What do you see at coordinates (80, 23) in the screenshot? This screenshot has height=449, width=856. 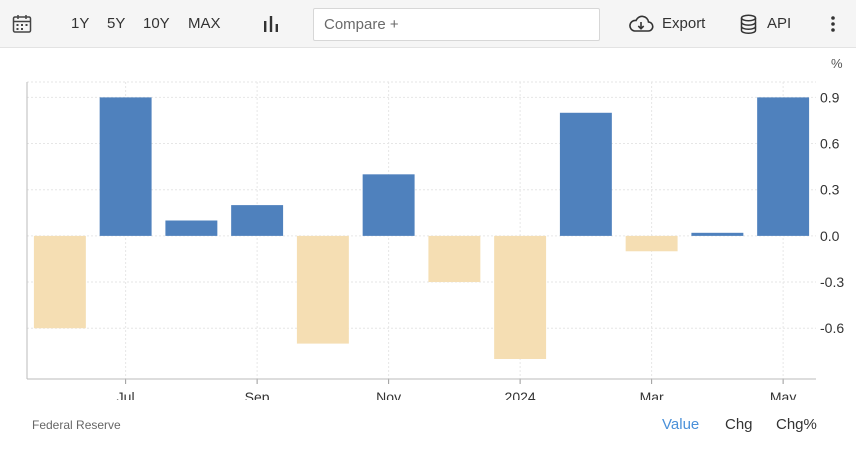 I see `range-1y-button: 1Y` at bounding box center [80, 23].